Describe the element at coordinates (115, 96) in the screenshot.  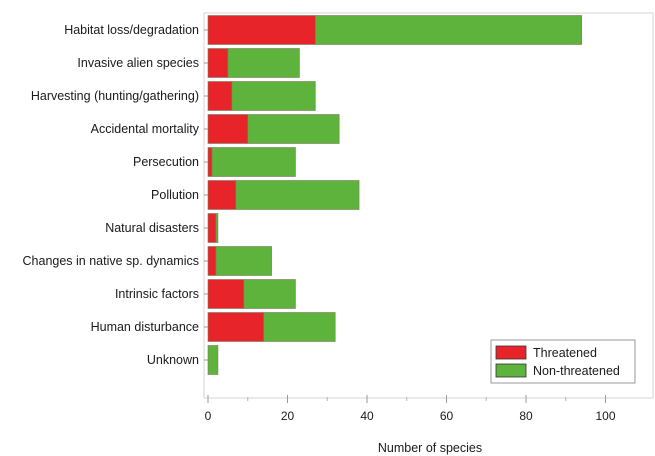
I see `category-label: Harvesting (hunting/gathering)` at that location.